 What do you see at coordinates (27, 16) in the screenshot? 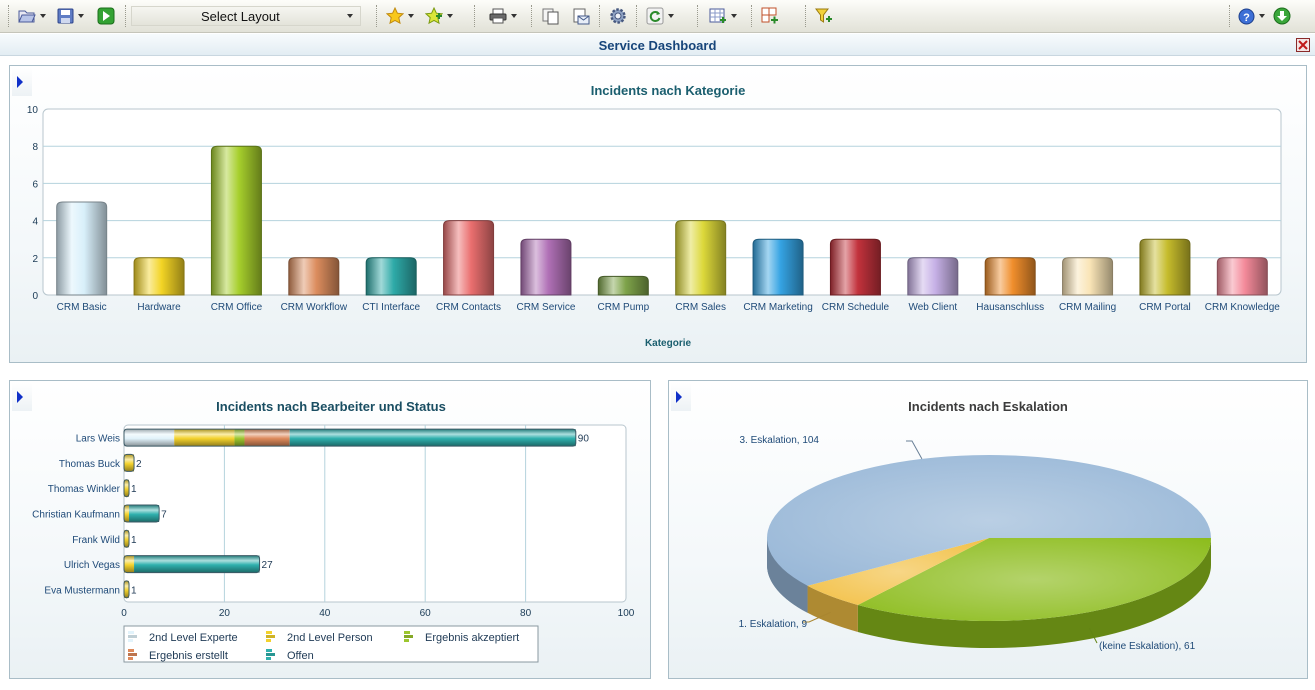
I see `folder-open-icon` at bounding box center [27, 16].